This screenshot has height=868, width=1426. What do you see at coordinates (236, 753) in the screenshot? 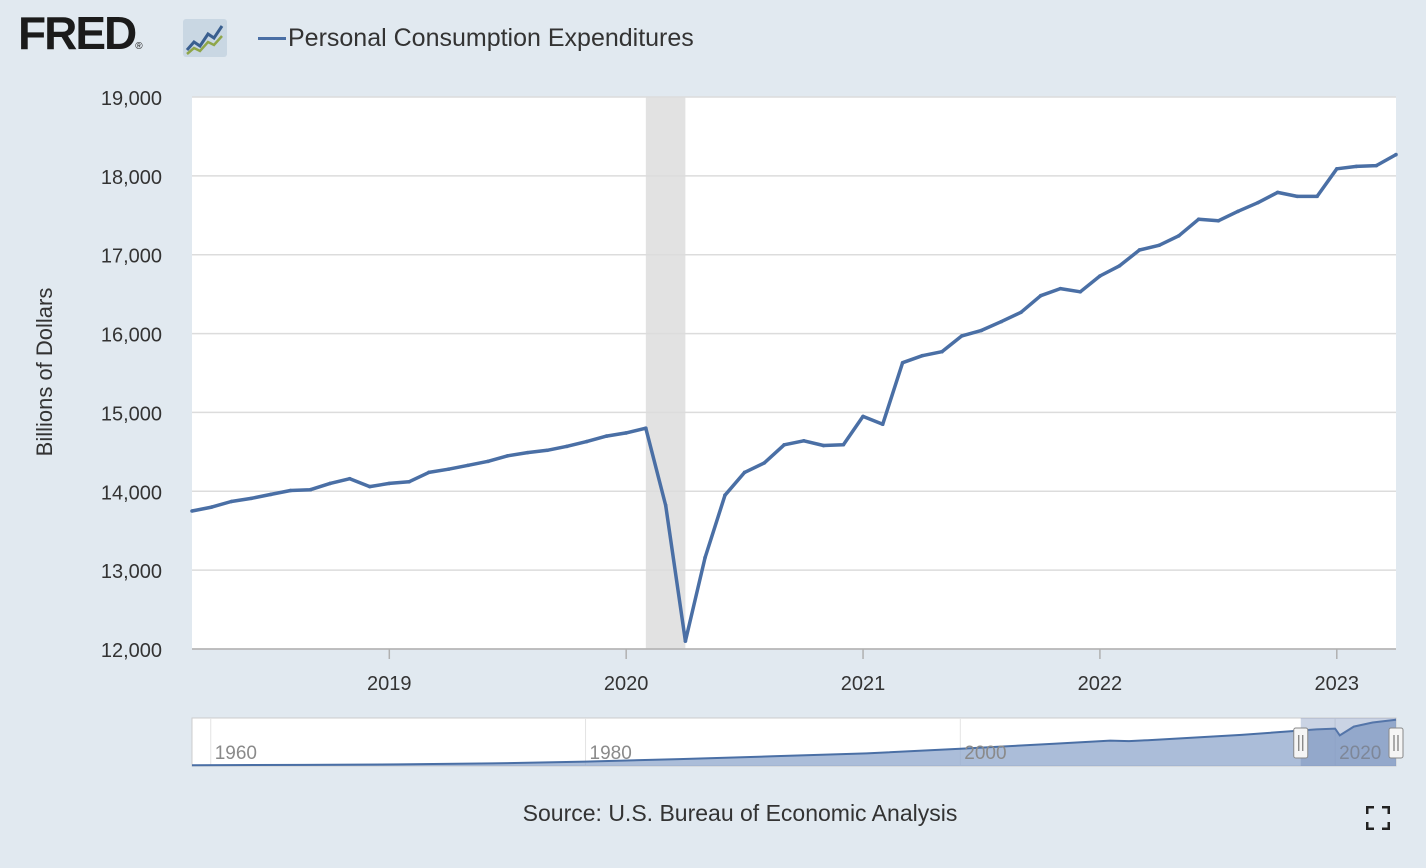
I see `navigator-tick-label: 1960` at bounding box center [236, 753].